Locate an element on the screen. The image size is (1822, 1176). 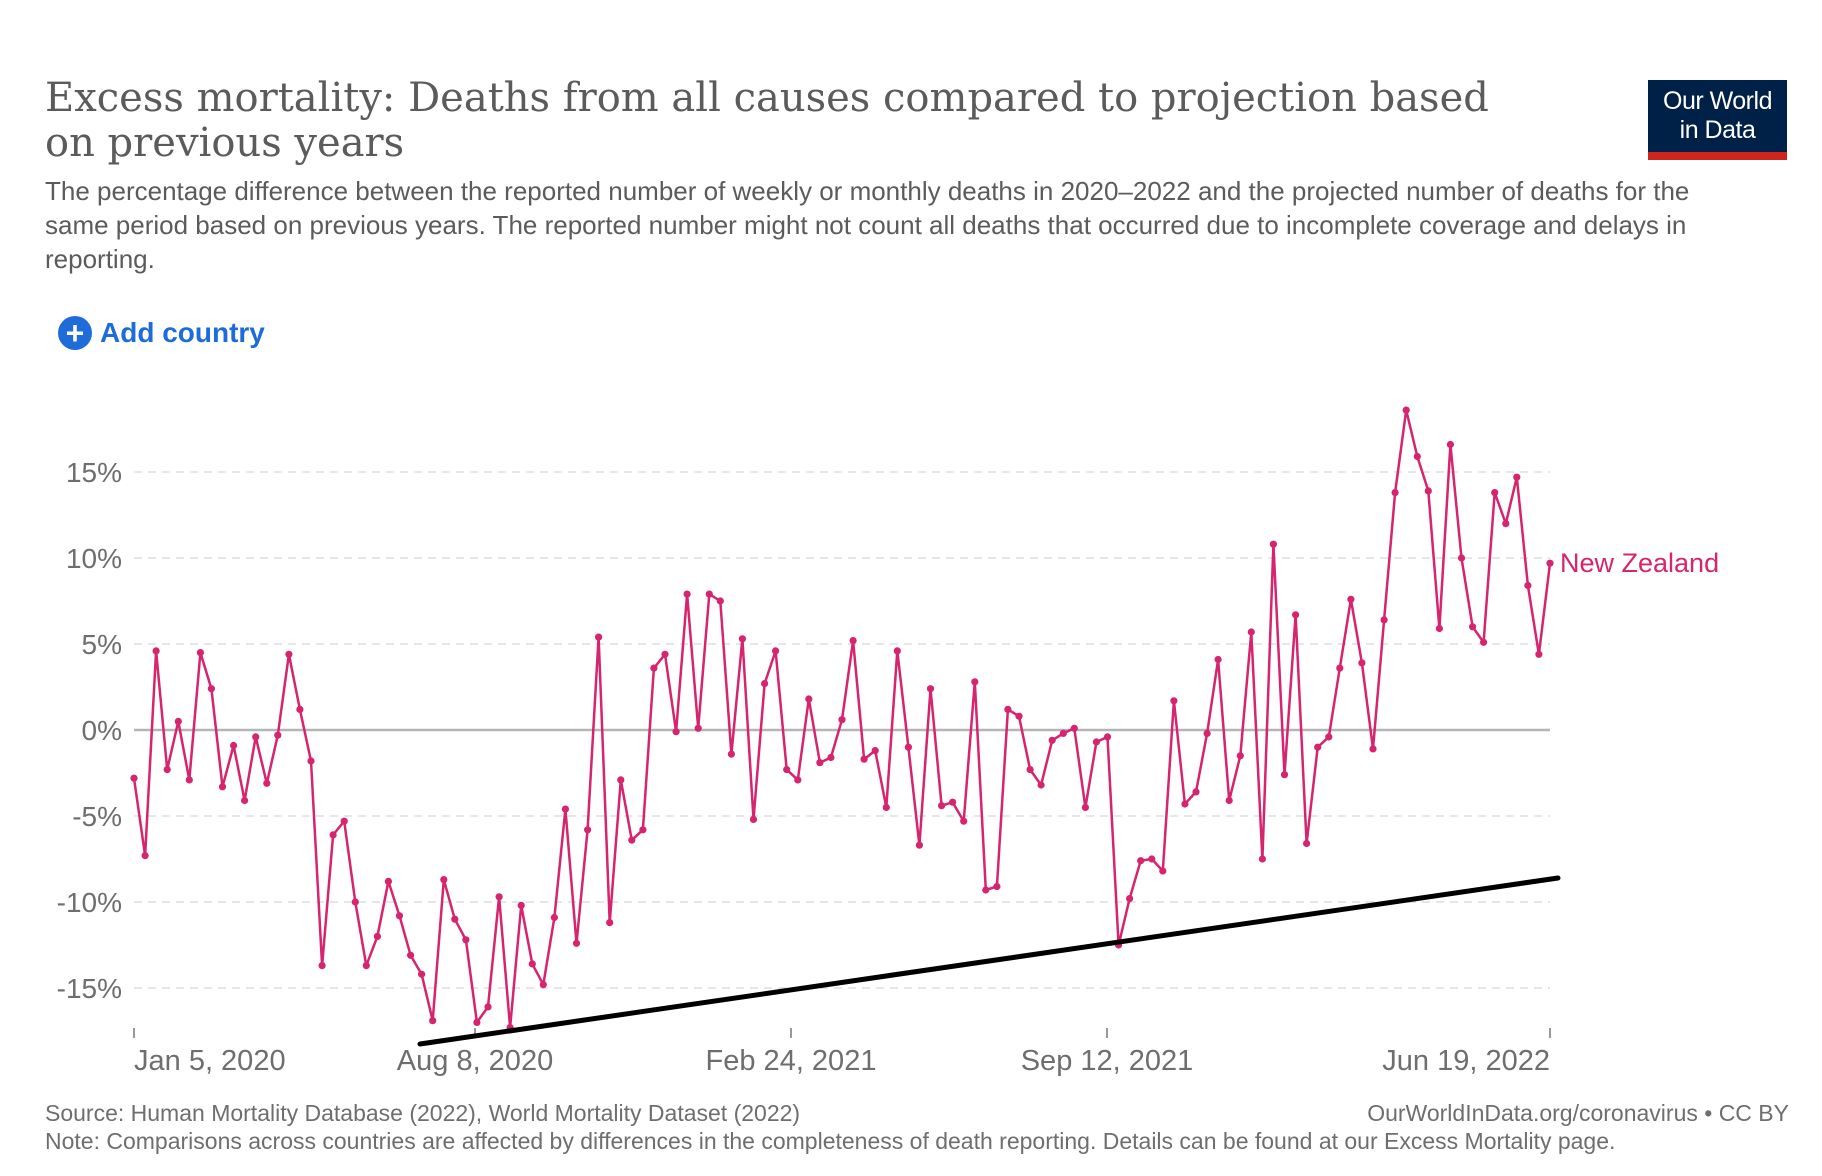
owid-logo: Our World in Data is located at coordinates (1717, 120).